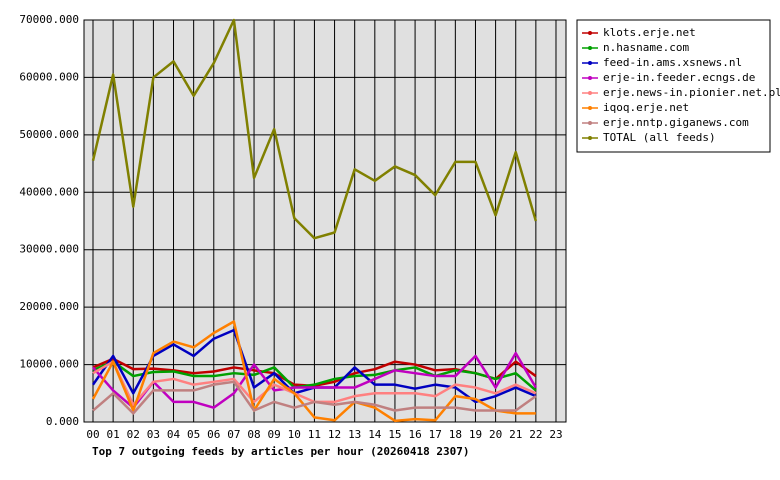  I want to click on legend-label: erje.nntp.giganews.com, so click(676, 122).